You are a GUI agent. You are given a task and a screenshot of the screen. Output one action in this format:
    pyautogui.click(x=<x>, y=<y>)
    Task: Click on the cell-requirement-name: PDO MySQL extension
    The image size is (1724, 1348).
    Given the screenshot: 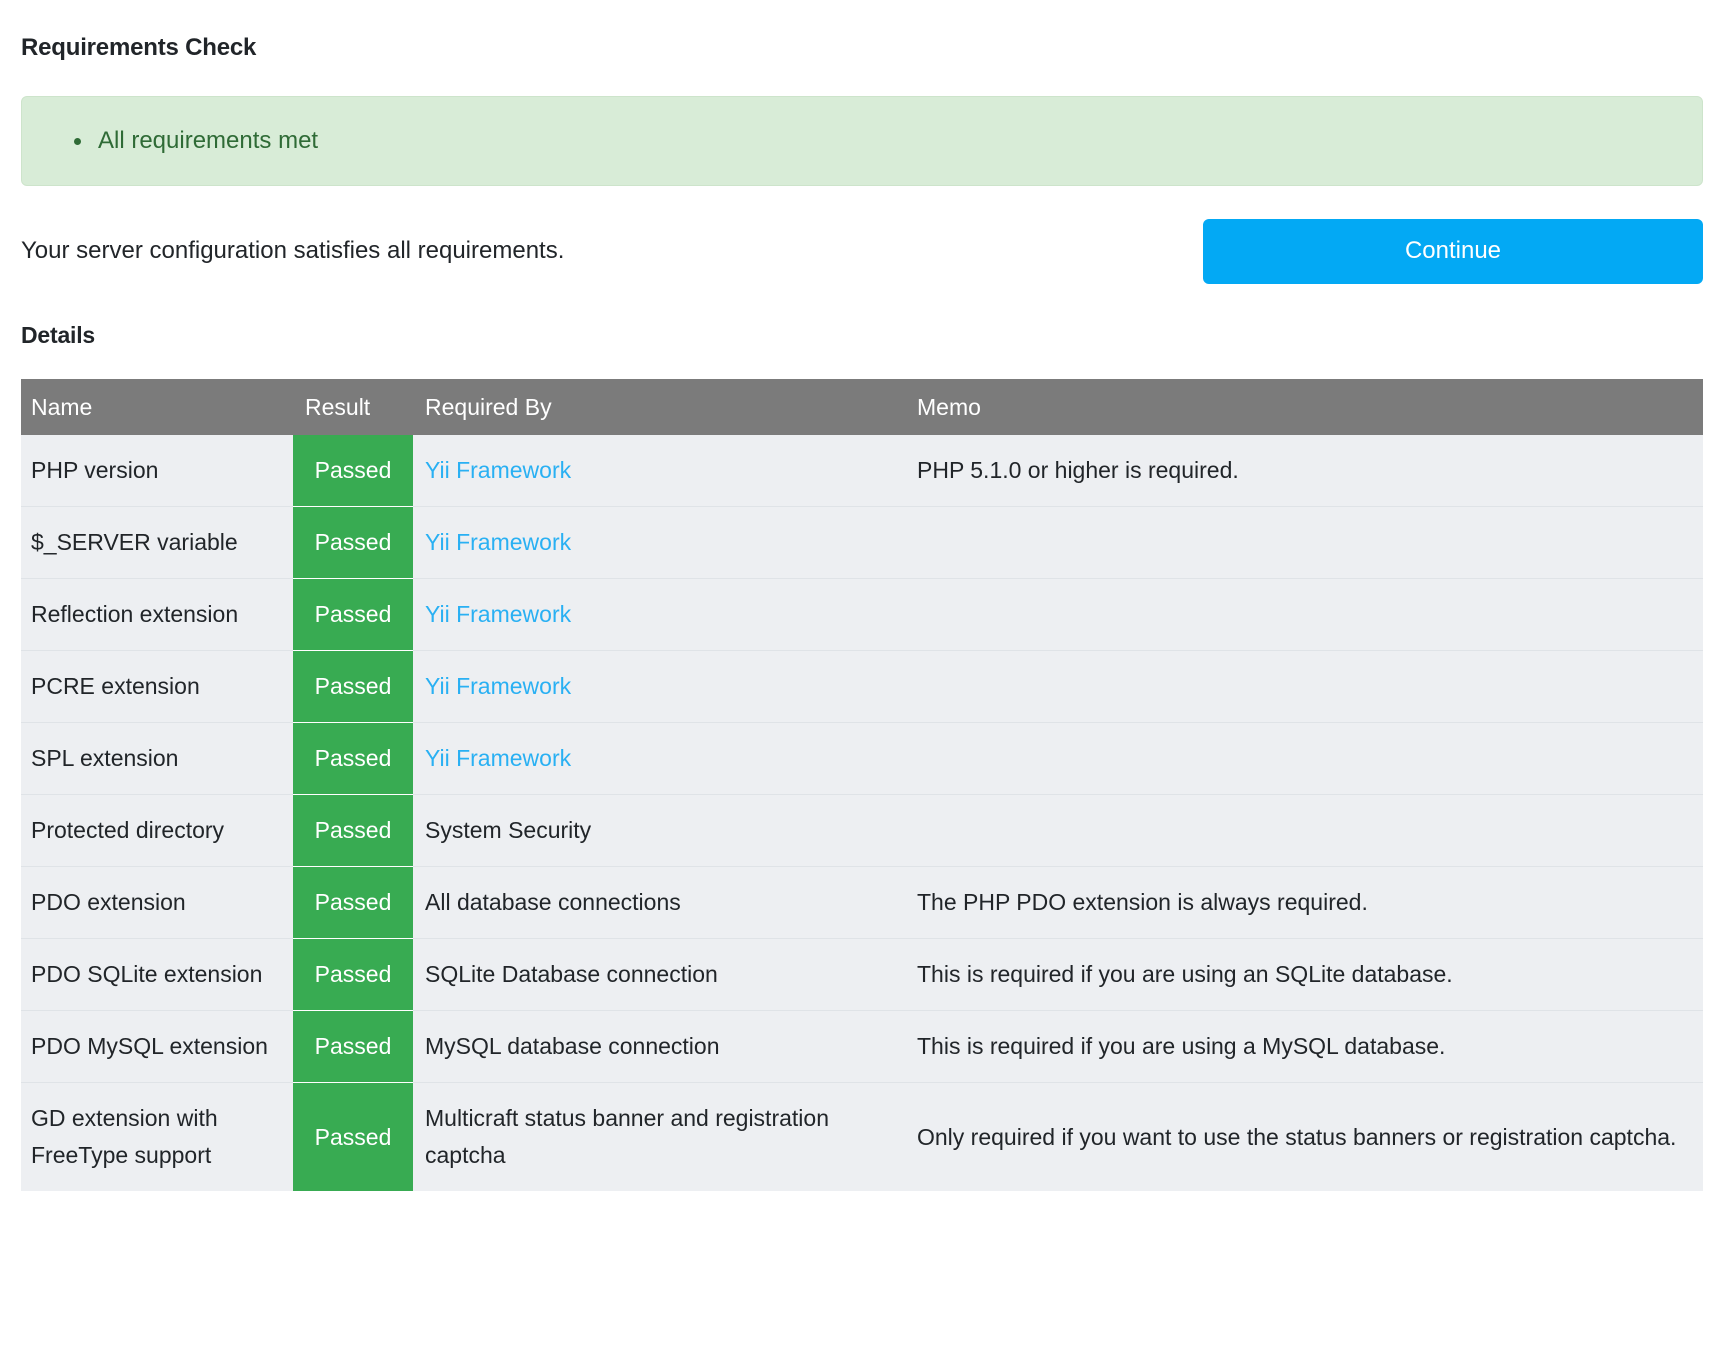 What is the action you would take?
    pyautogui.click(x=157, y=1046)
    